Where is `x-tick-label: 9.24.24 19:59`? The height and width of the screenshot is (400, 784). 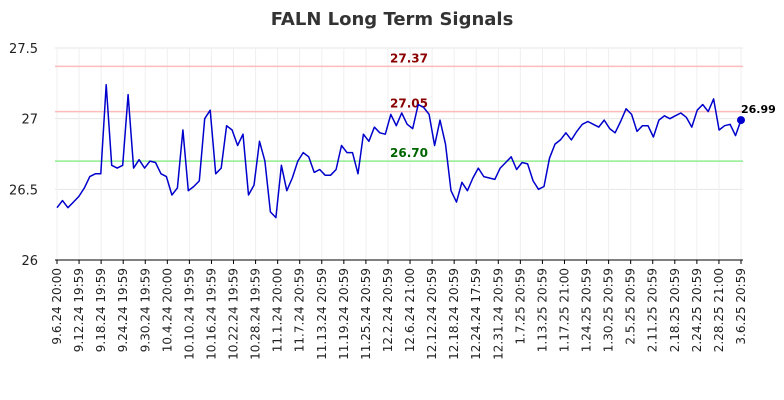
x-tick-label: 9.24.24 19:59 is located at coordinates (123, 310).